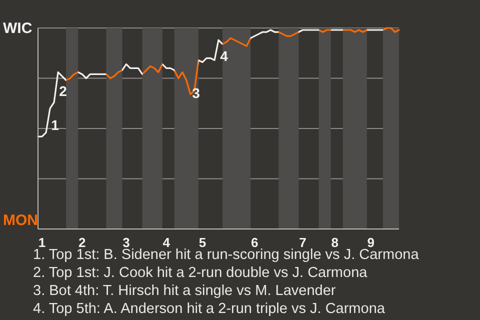 This screenshot has height=320, width=480. I want to click on x-tick-label: 5, so click(202, 242).